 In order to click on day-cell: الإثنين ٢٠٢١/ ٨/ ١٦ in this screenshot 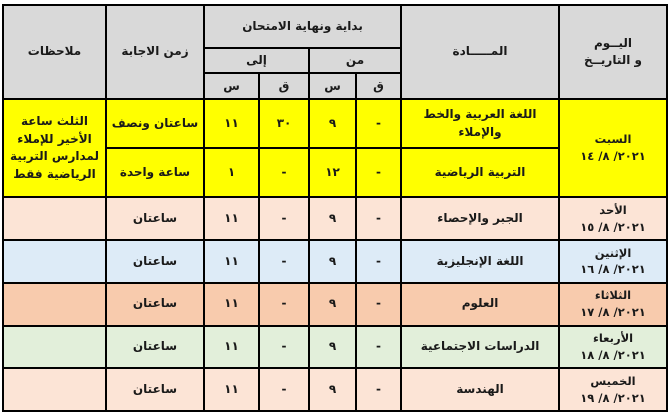, I will do `click(613, 261)`.